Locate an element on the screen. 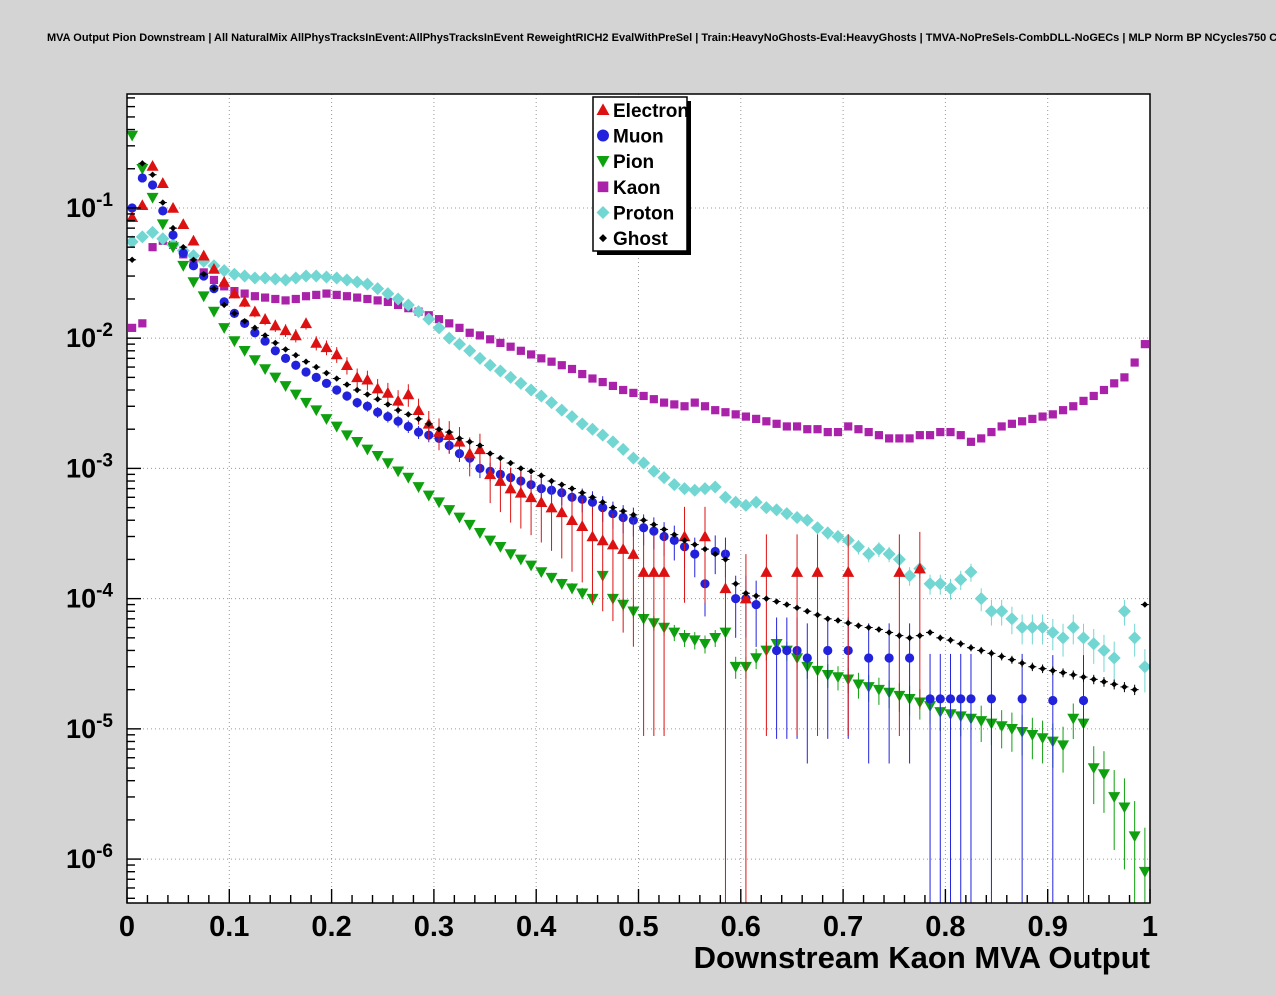  legend-label: Pion is located at coordinates (633, 162).